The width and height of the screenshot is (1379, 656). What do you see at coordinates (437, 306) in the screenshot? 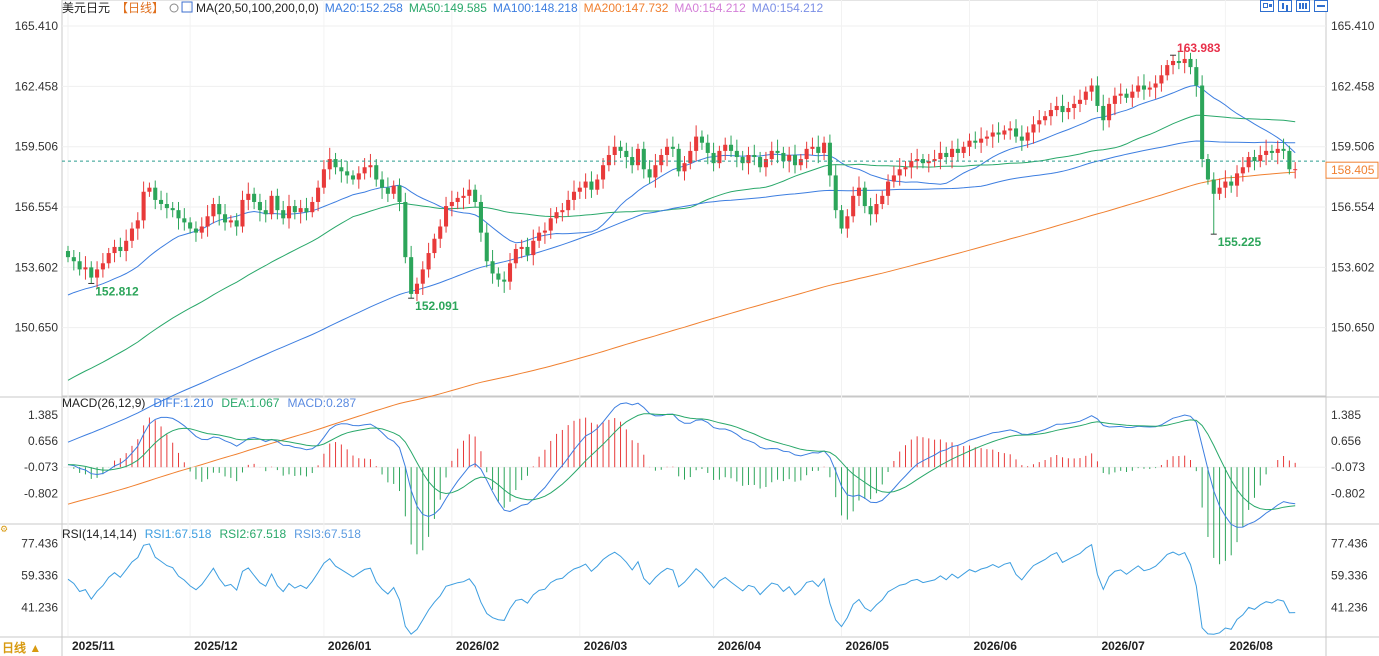
I see `annotation-low: 152.091` at bounding box center [437, 306].